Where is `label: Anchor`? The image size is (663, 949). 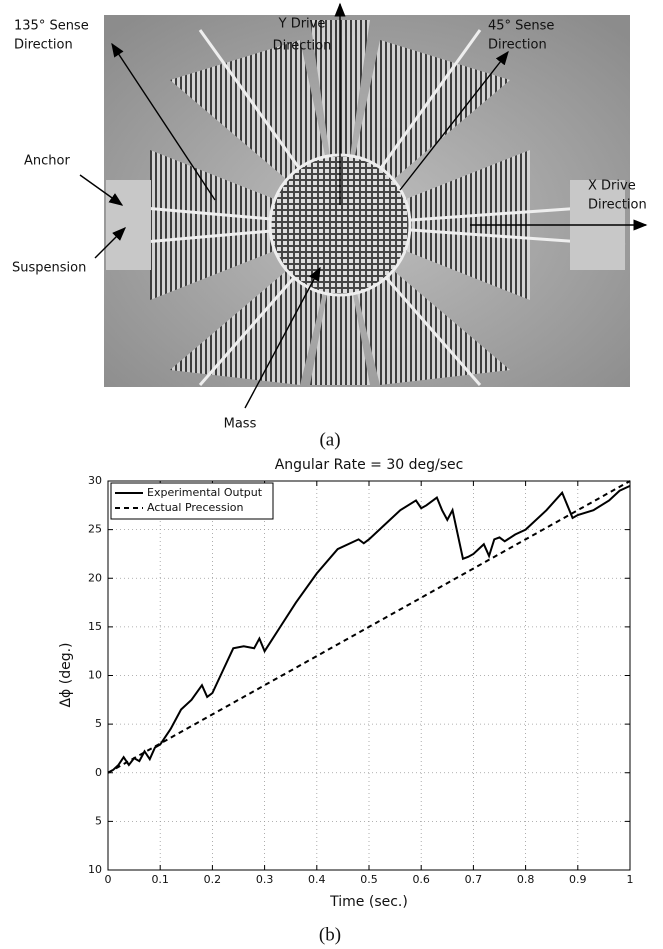
label: Anchor is located at coordinates (47, 161).